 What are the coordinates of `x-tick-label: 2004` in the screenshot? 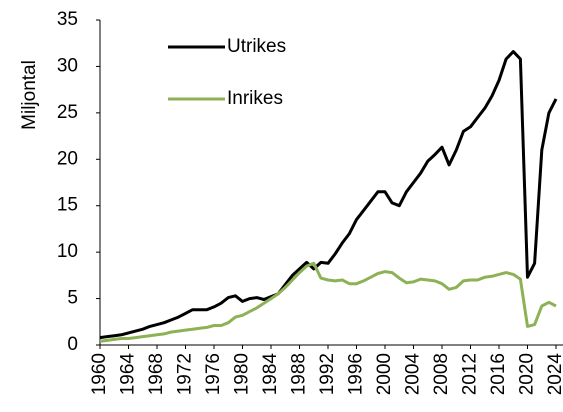 It's located at (413, 374).